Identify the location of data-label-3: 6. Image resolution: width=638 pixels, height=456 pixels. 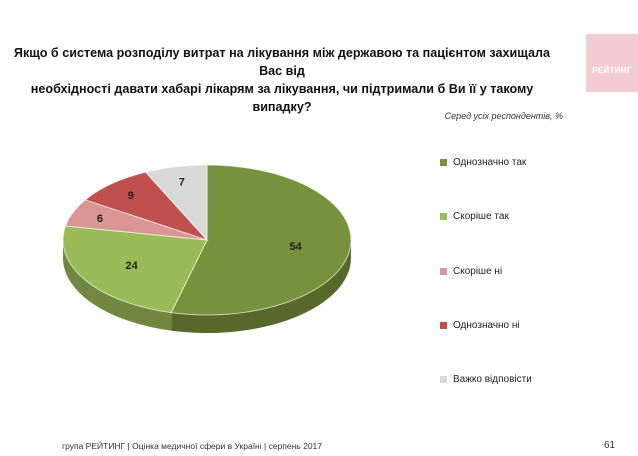
(100, 219).